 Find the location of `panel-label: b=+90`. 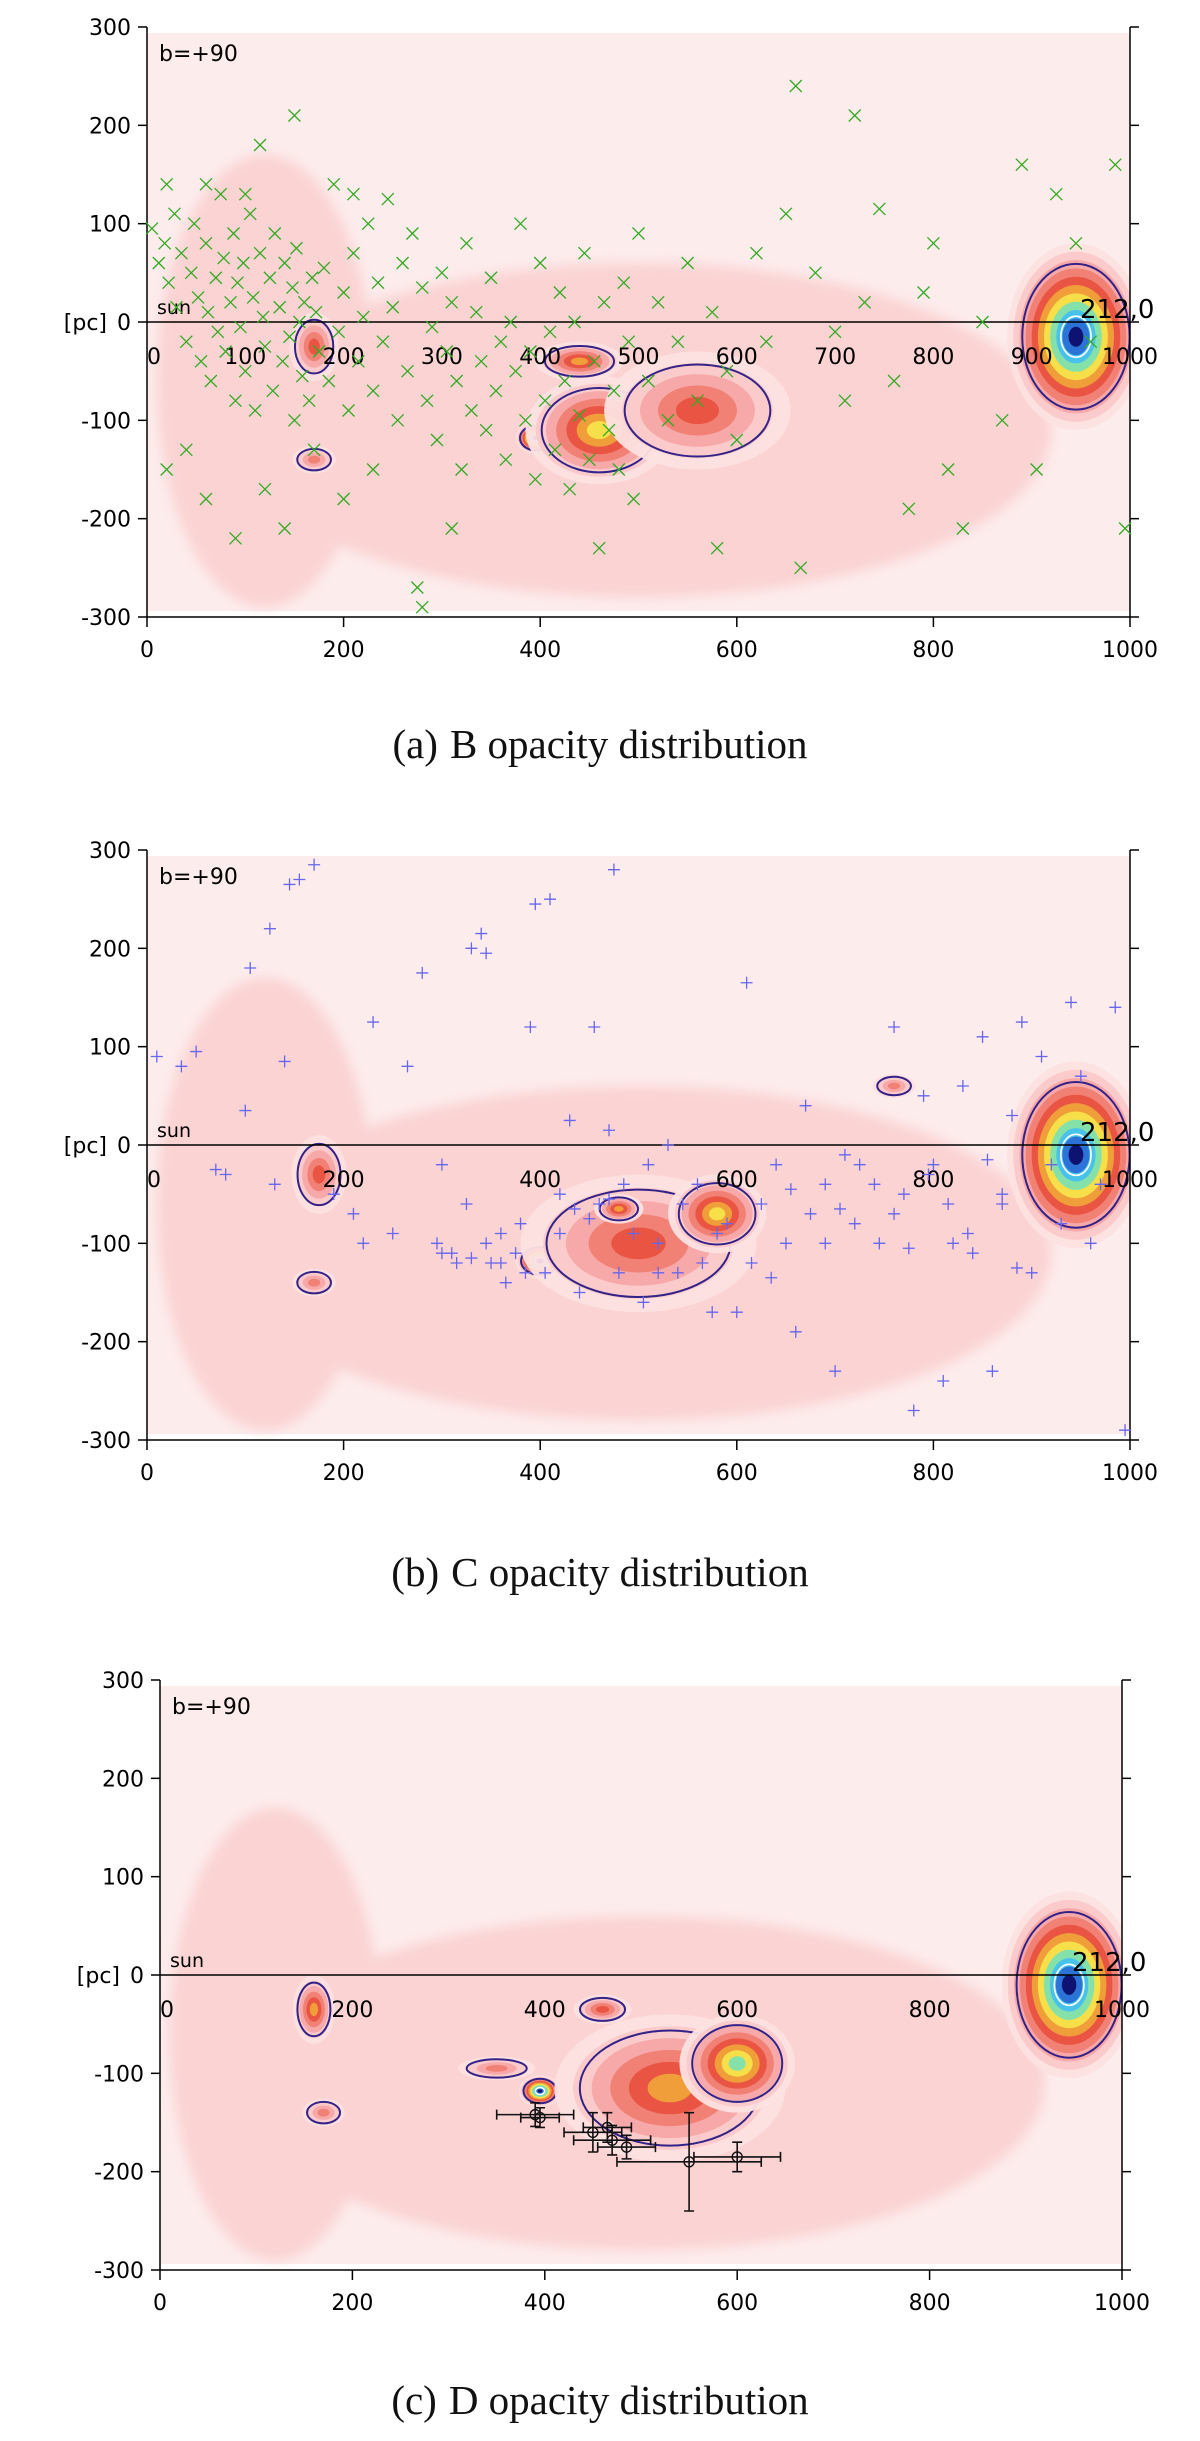

panel-label: b=+90 is located at coordinates (211, 1707).